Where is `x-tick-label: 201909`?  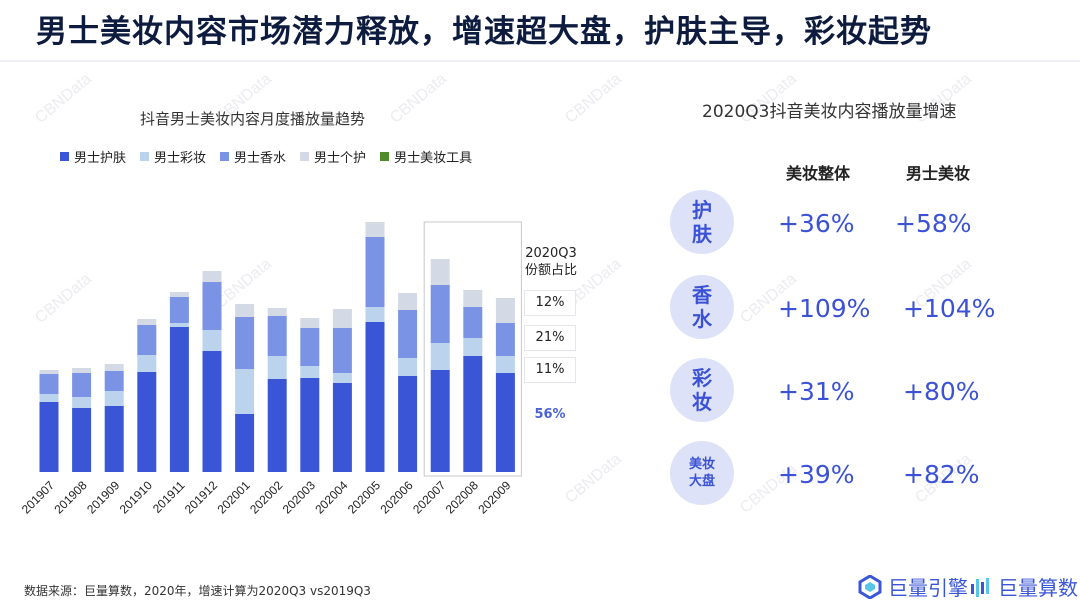 x-tick-label: 201909 is located at coordinates (103, 497).